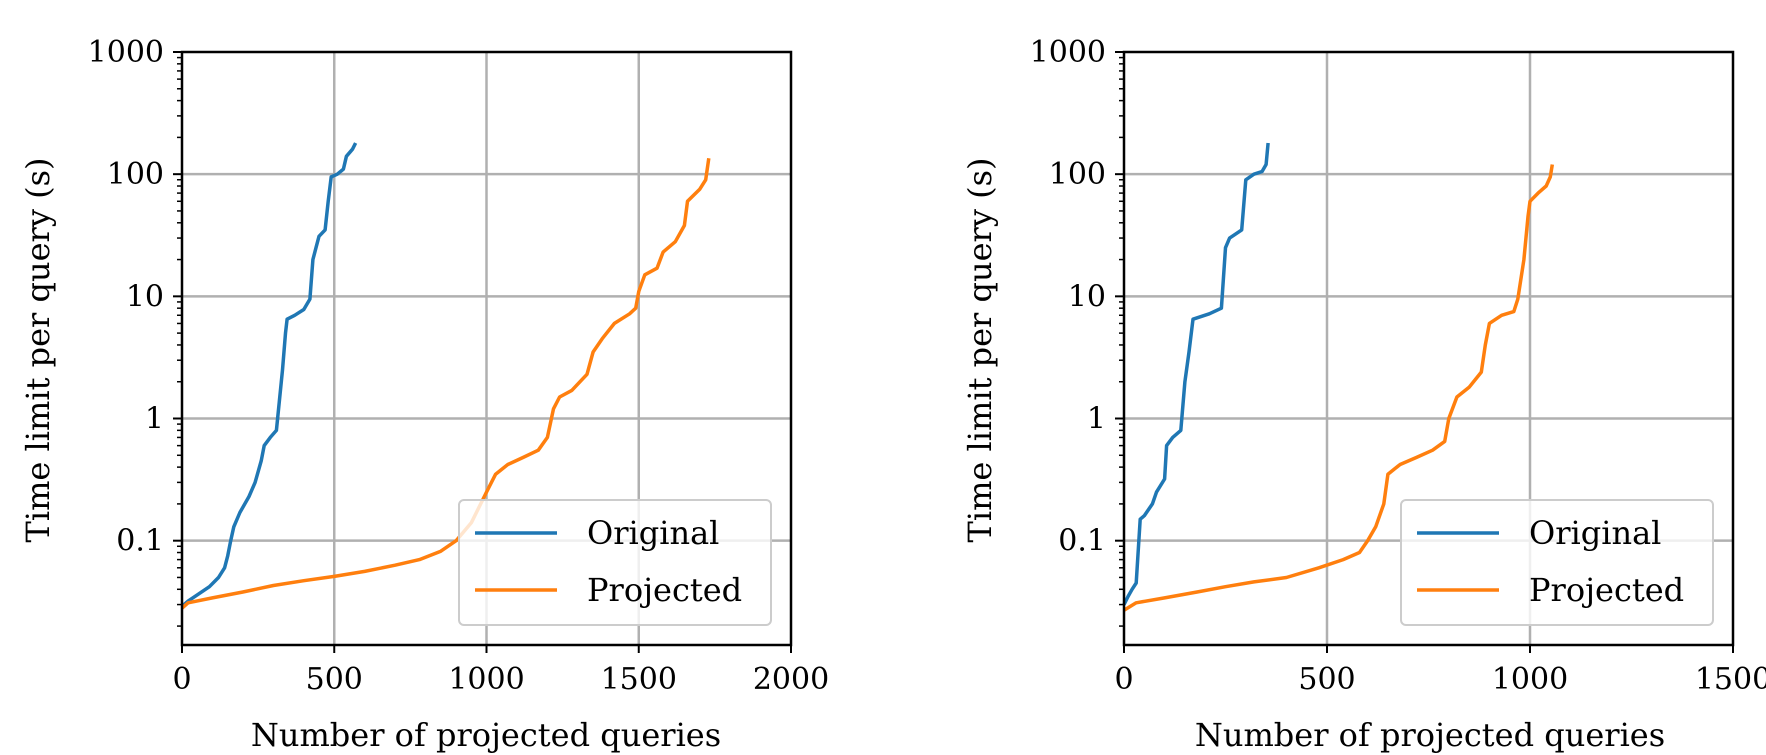 The height and width of the screenshot is (755, 1766). Describe the element at coordinates (126, 52) in the screenshot. I see `chart-left-y-tick-label: 1000` at that location.